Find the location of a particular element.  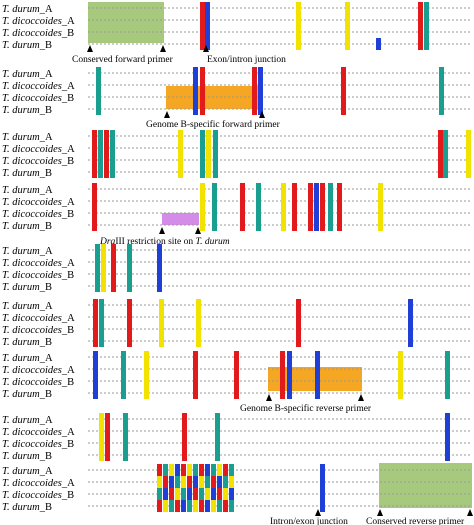

genome-b-forward-primer-box is located at coordinates (214, 97).